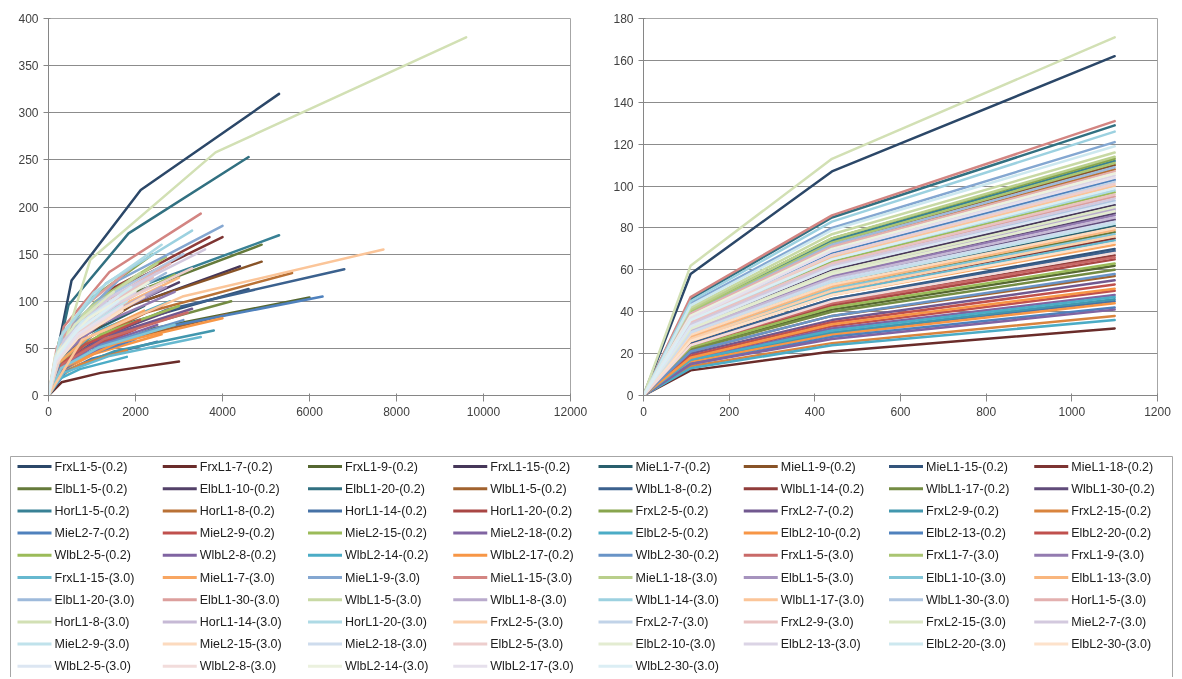 This screenshot has width=1182, height=679. Describe the element at coordinates (675, 644) in the screenshot. I see `legend-label: ElbL2-10-(3.0)` at that location.